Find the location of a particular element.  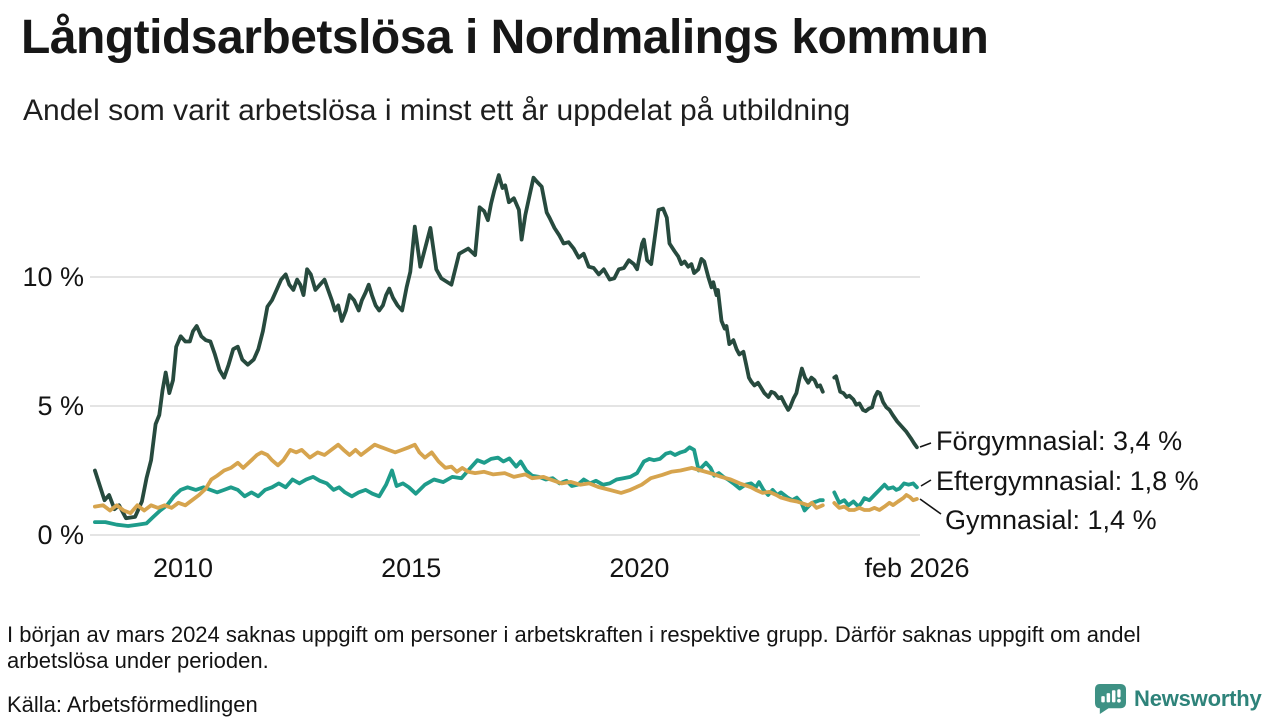

y-axis-labels: 0 % 5 % 10 % is located at coordinates (53, 406).